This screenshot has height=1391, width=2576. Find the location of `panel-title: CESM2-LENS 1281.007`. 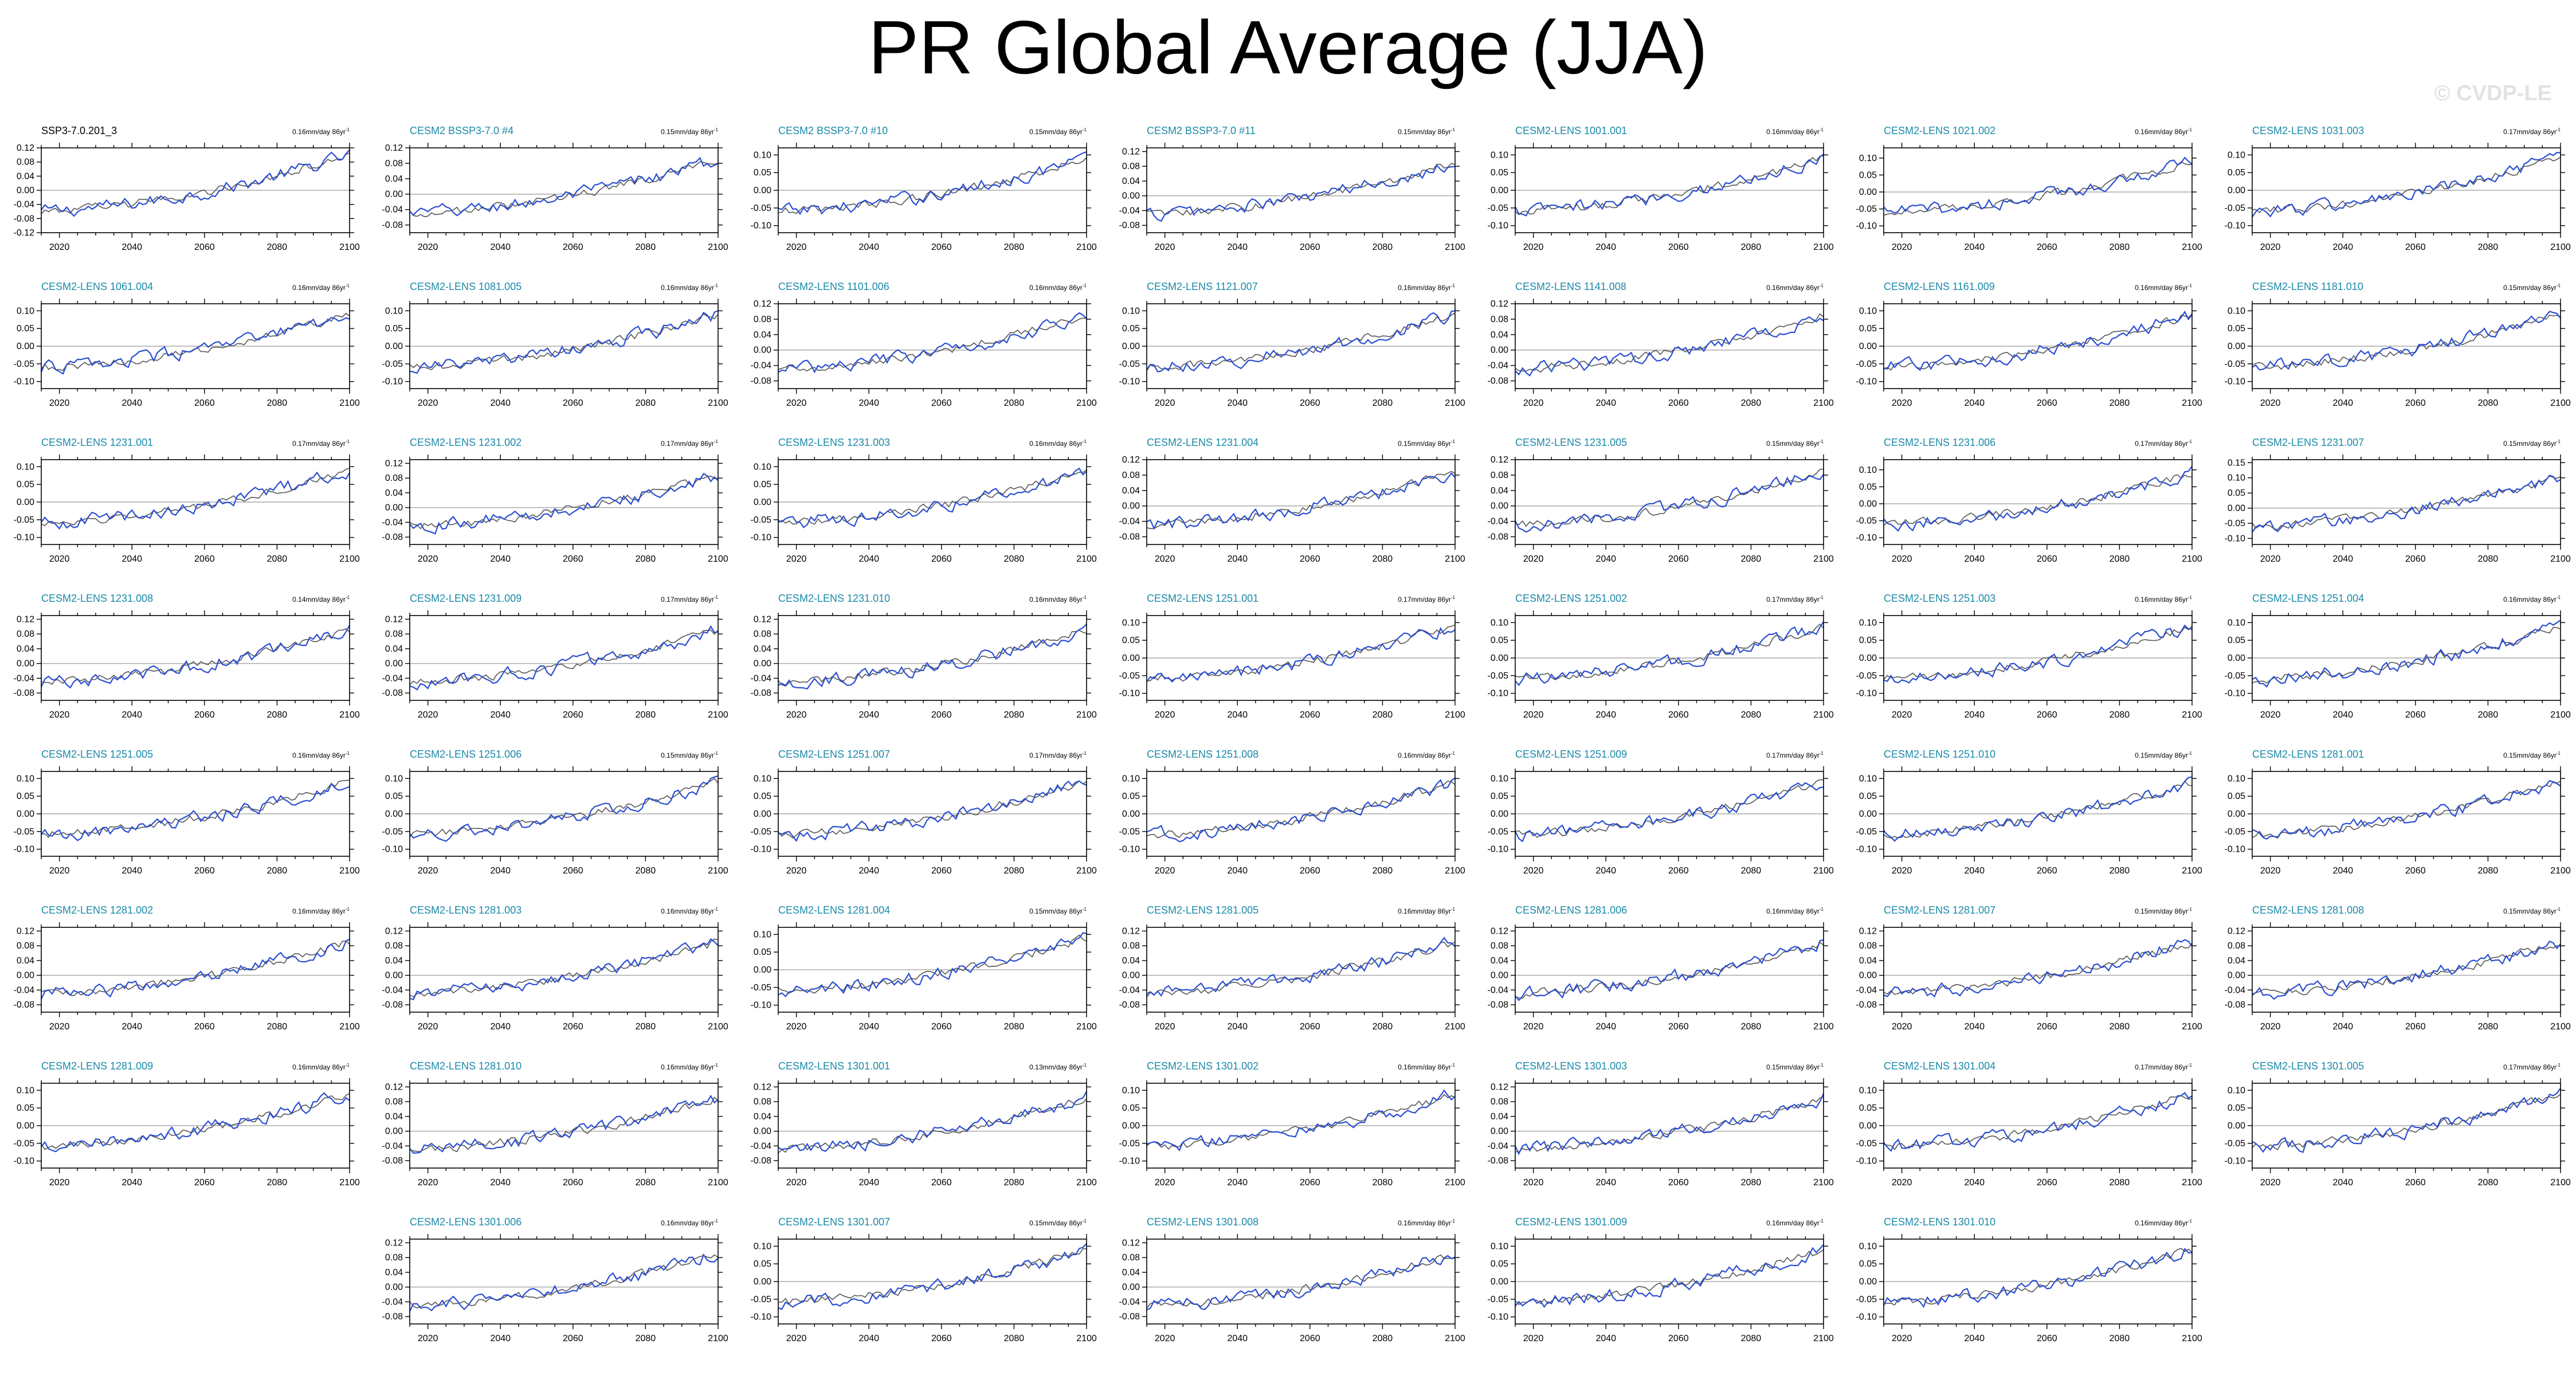

panel-title: CESM2-LENS 1281.007 is located at coordinates (1940, 910).